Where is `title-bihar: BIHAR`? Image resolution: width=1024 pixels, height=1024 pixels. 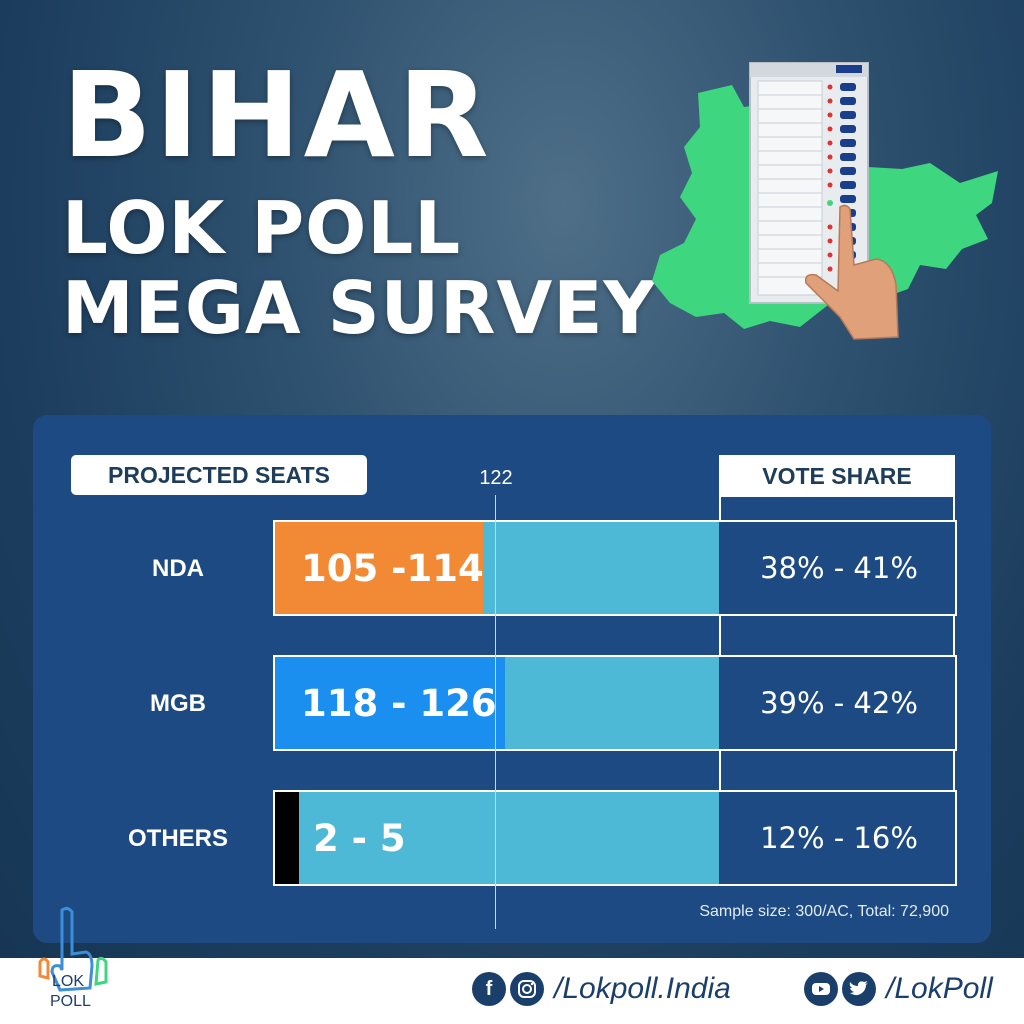 title-bihar: BIHAR is located at coordinates (277, 115).